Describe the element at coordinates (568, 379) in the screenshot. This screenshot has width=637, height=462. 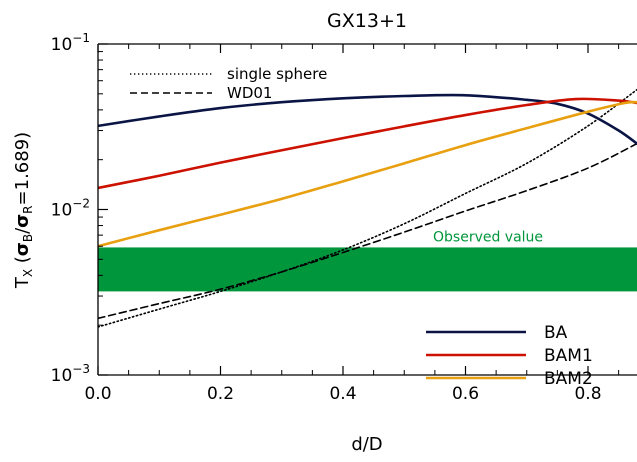
I see `legend-label-bam2: BAM2` at that location.